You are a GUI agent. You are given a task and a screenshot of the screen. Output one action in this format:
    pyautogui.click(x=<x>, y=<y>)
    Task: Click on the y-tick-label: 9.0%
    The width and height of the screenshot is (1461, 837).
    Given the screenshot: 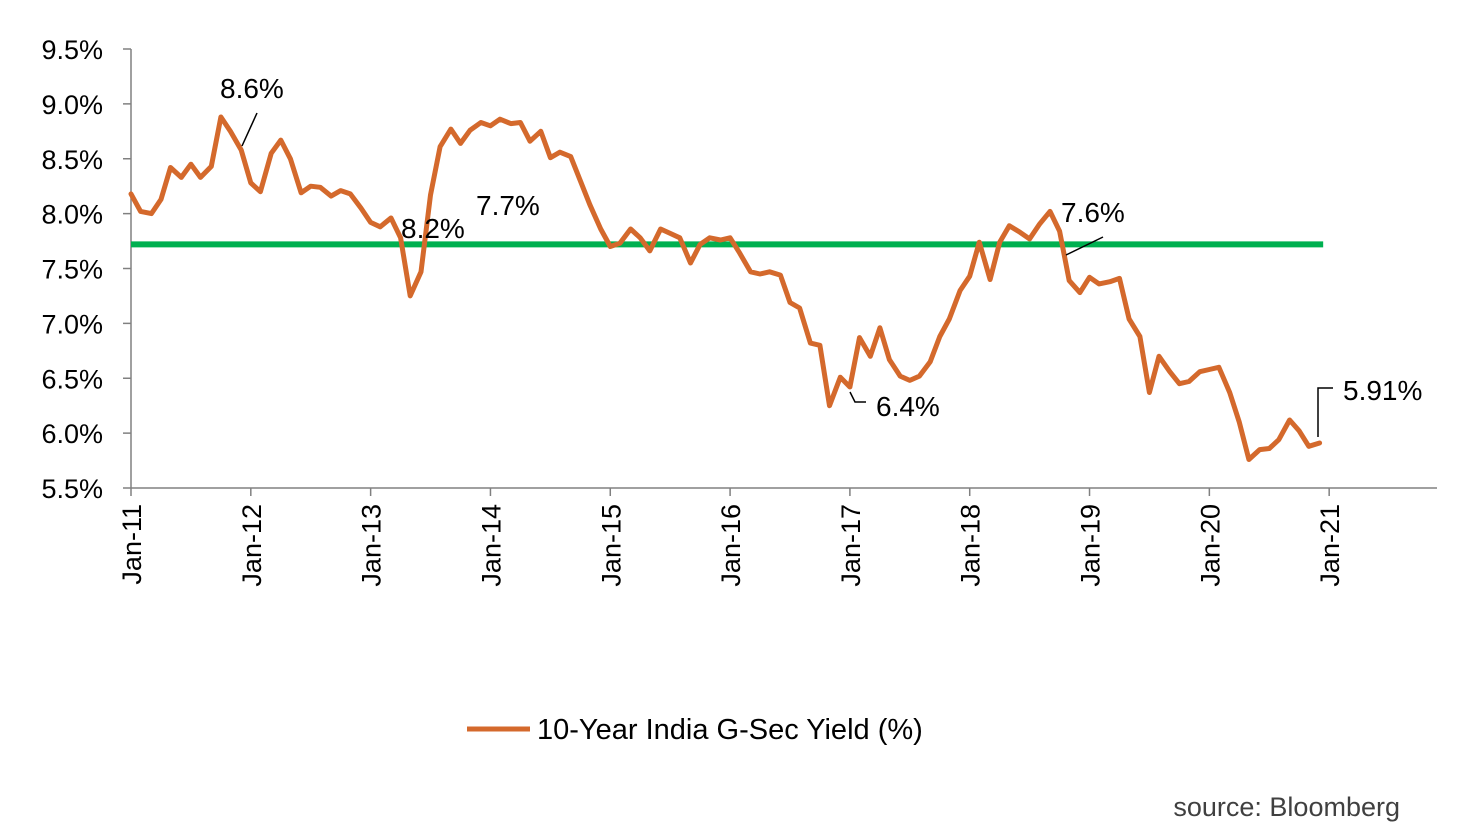 What is the action you would take?
    pyautogui.click(x=72, y=105)
    